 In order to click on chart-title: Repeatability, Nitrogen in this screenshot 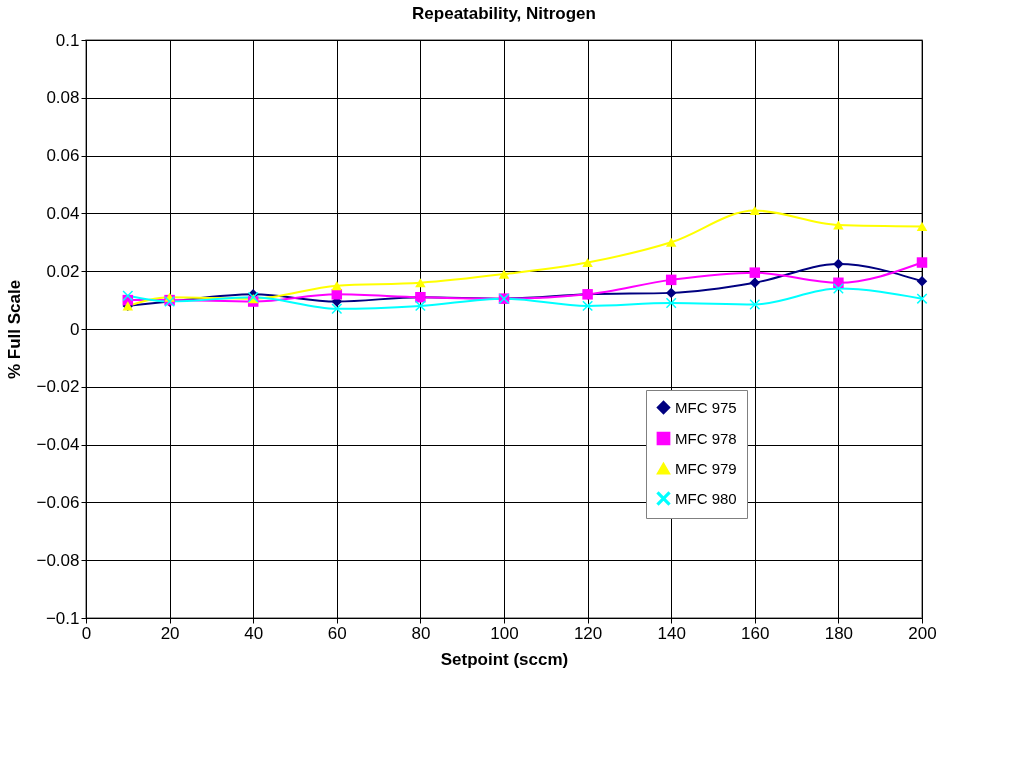, I will do `click(504, 13)`.